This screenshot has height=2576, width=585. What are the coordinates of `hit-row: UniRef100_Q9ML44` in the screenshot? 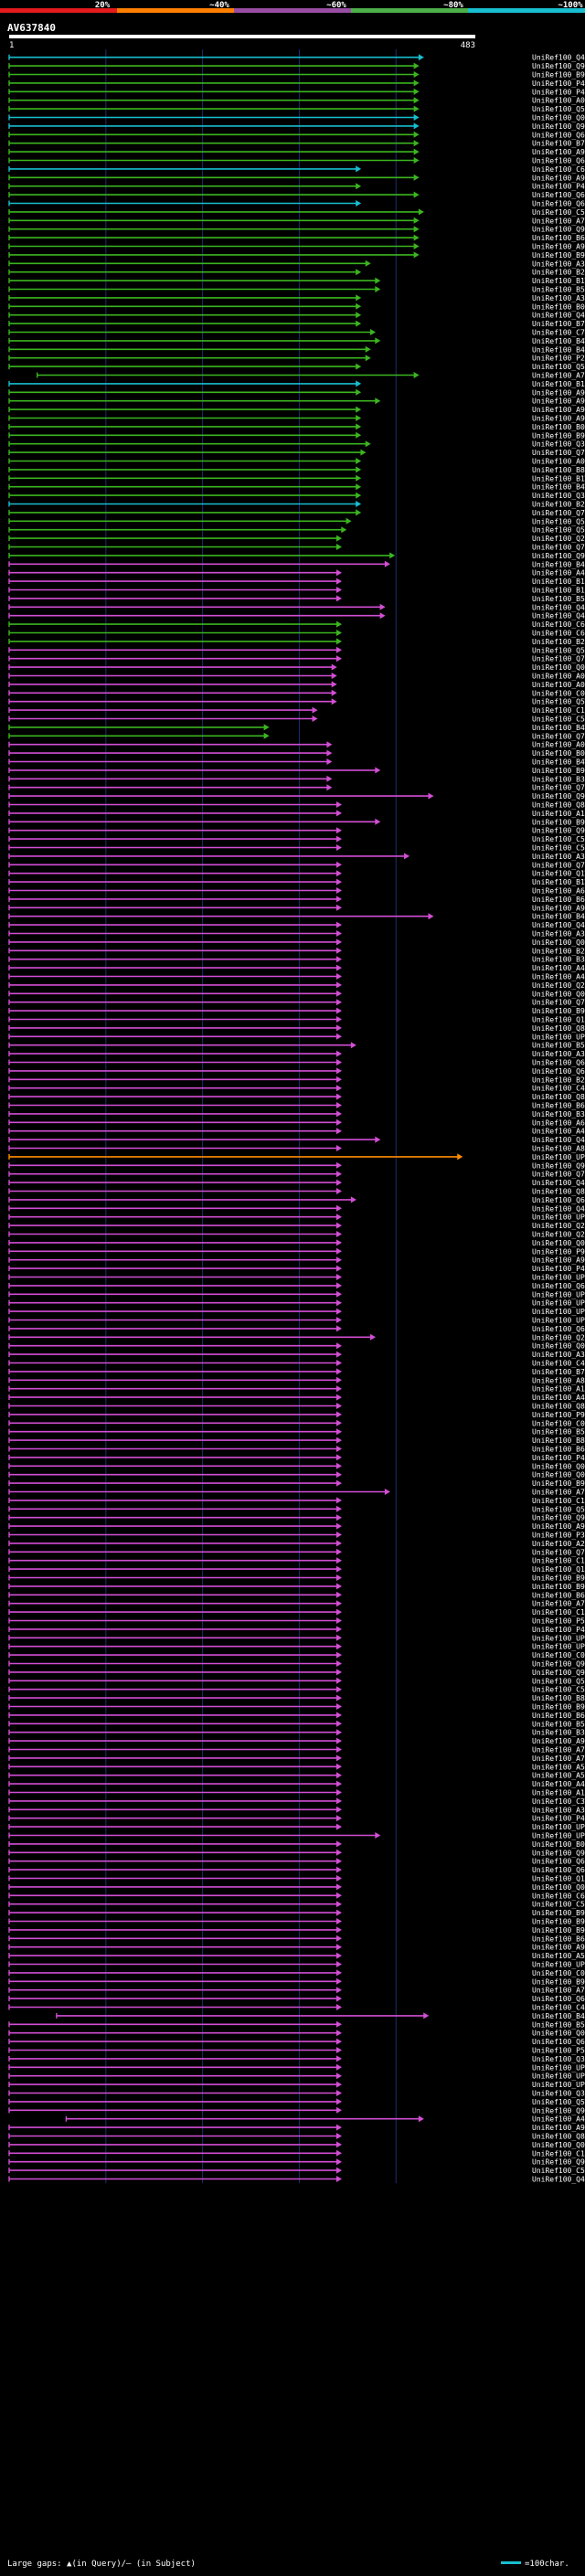 It's located at (297, 2162).